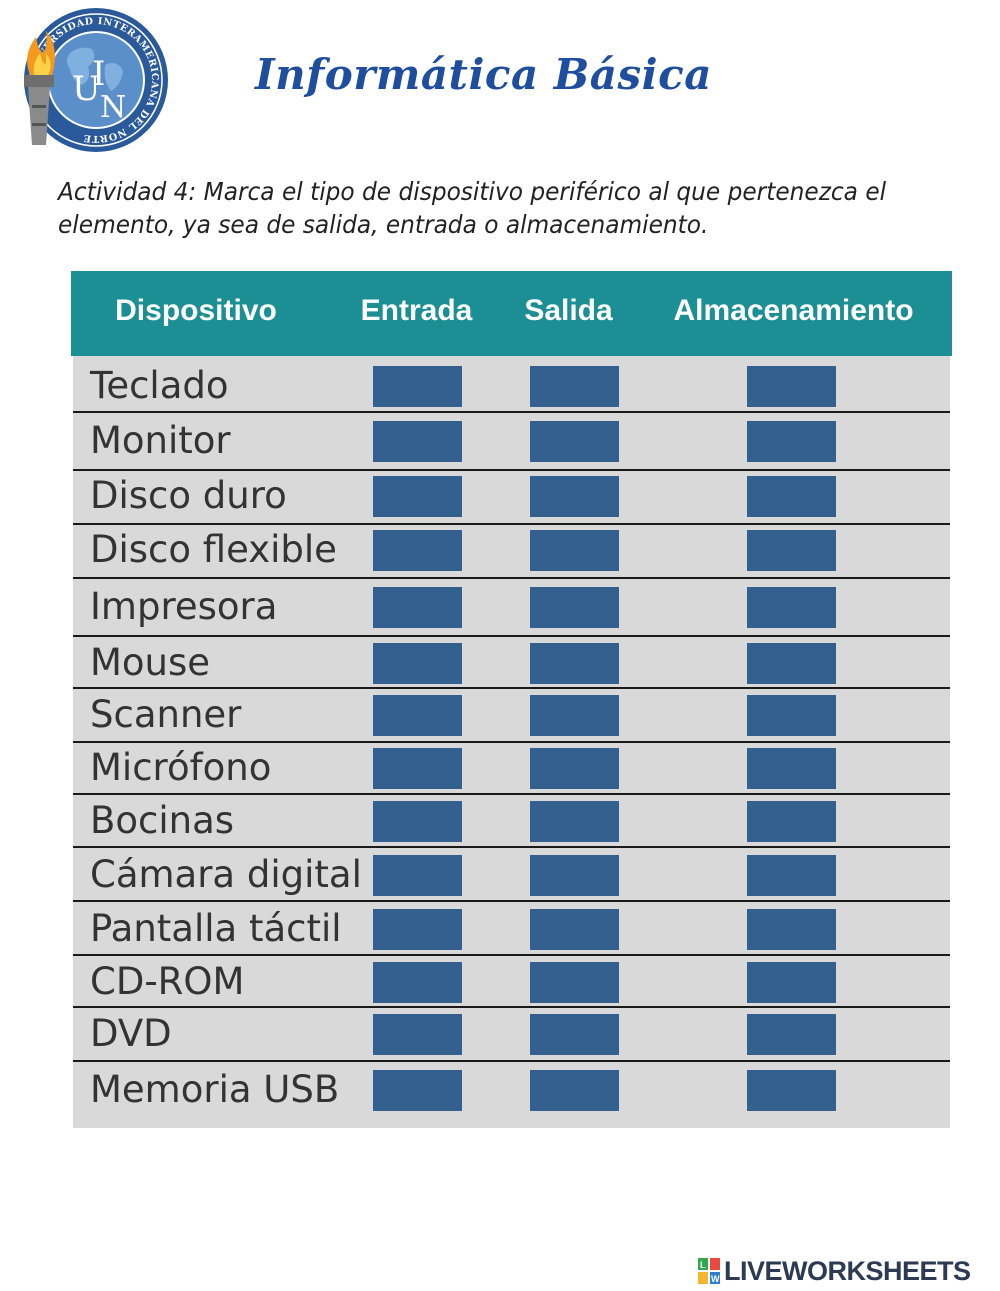 The image size is (1000, 1291). Describe the element at coordinates (511, 1033) in the screenshot. I see `table-row: DVD` at that location.